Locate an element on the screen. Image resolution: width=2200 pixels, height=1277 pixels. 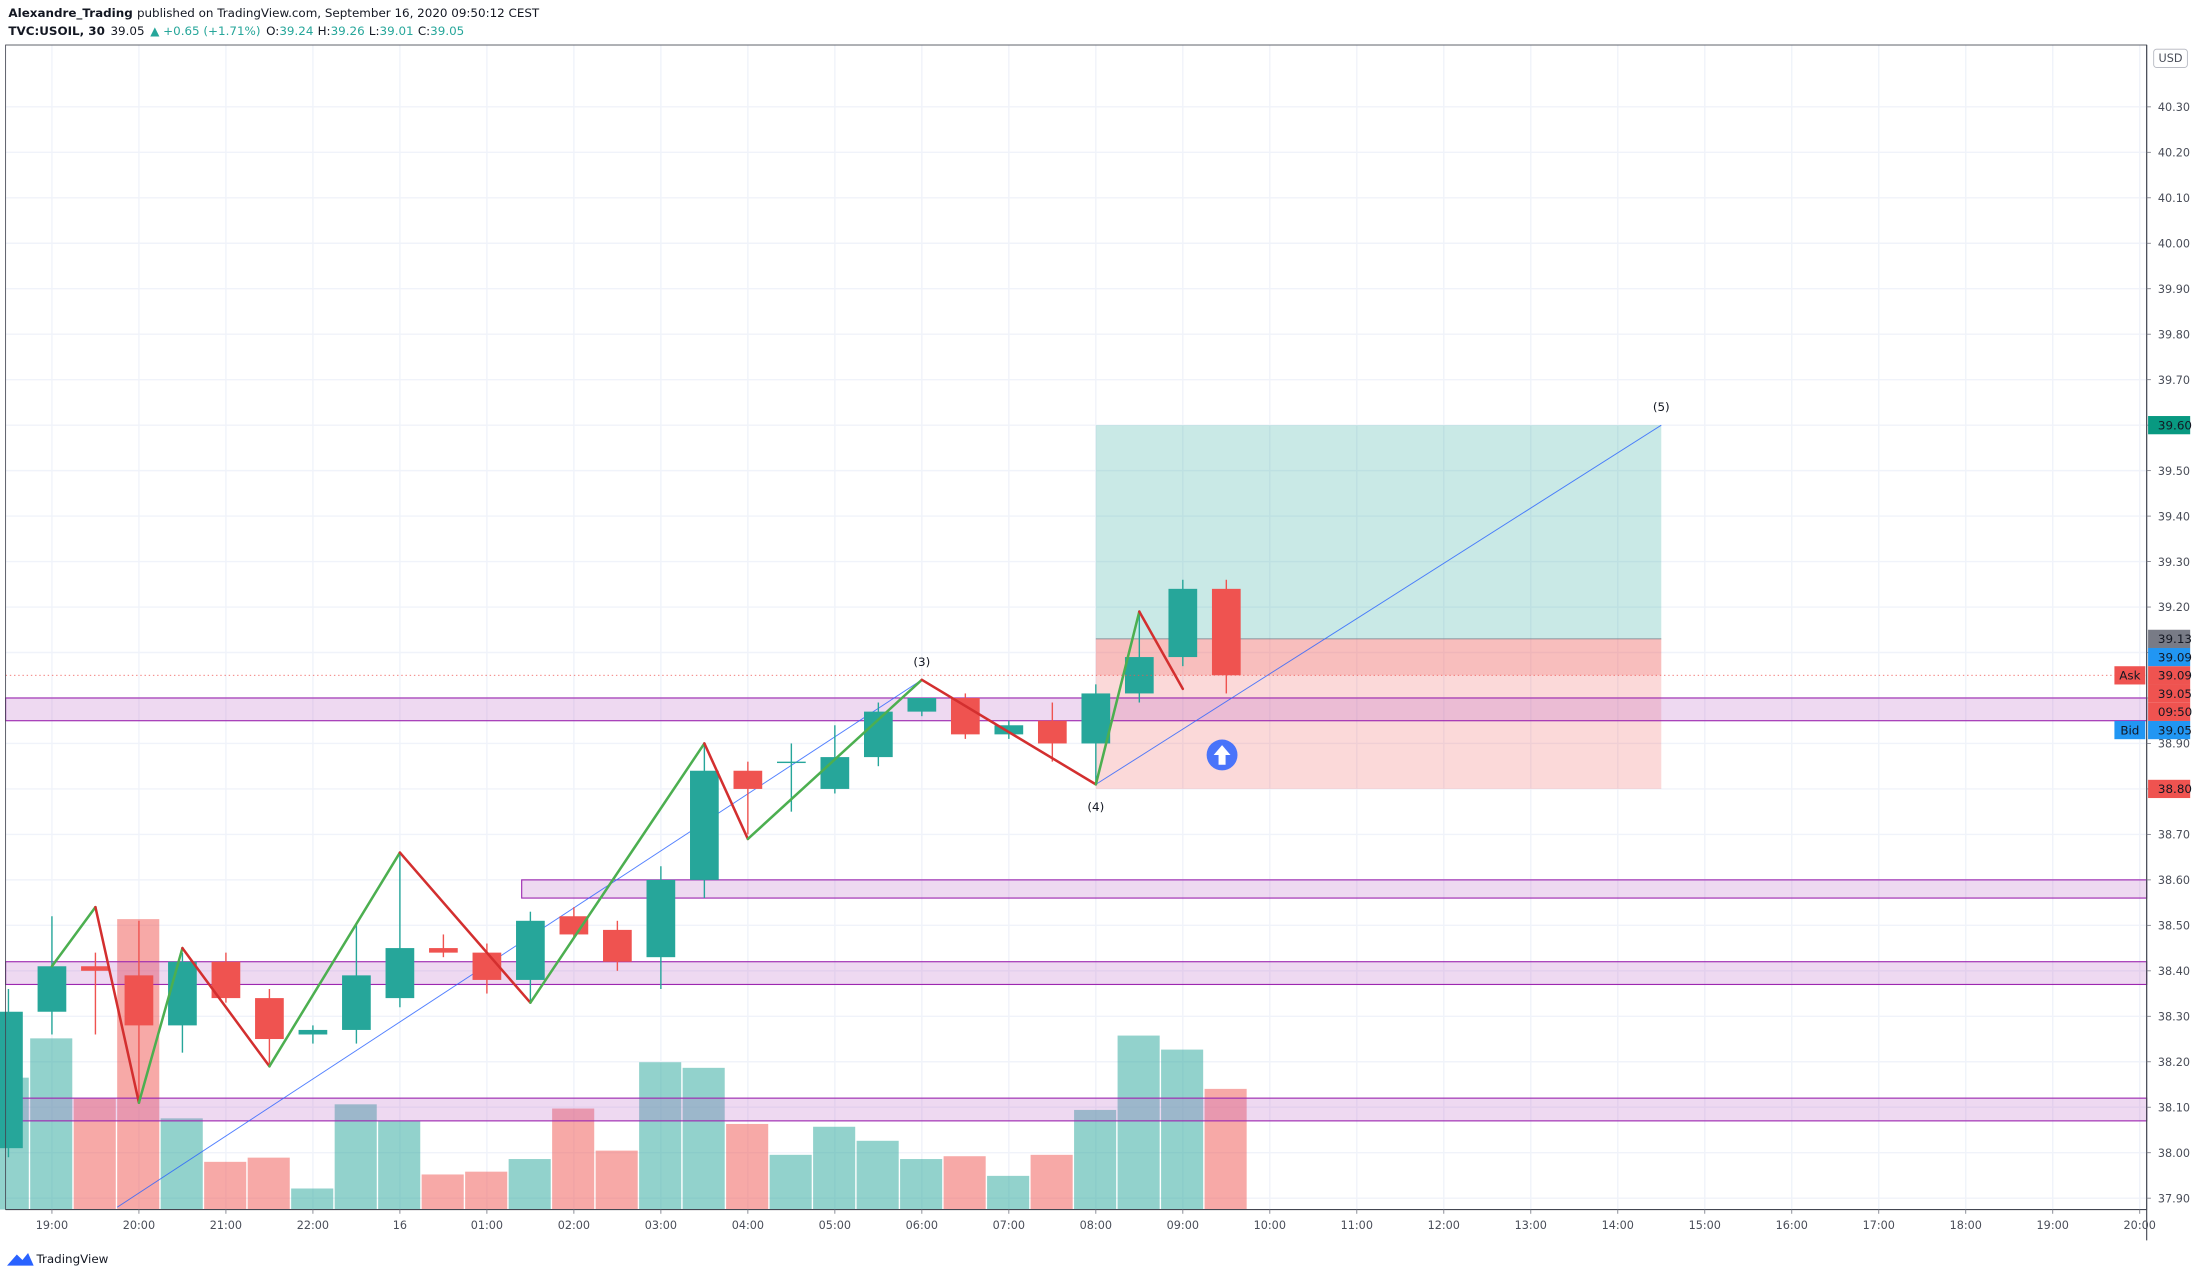
x-tick-label: 18:00 is located at coordinates (1966, 1225).